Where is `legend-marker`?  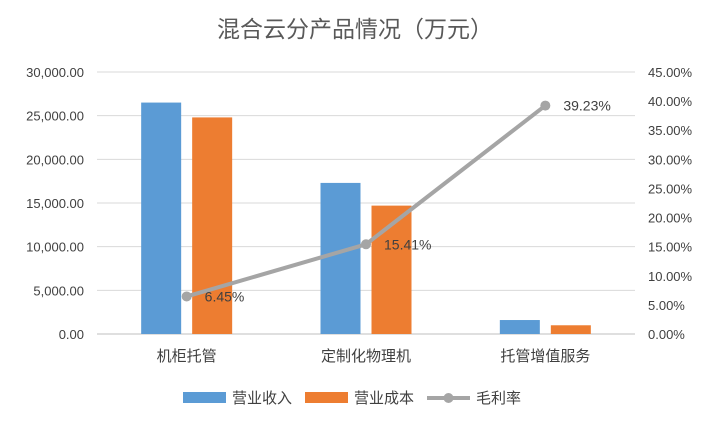 legend-marker is located at coordinates (448, 398).